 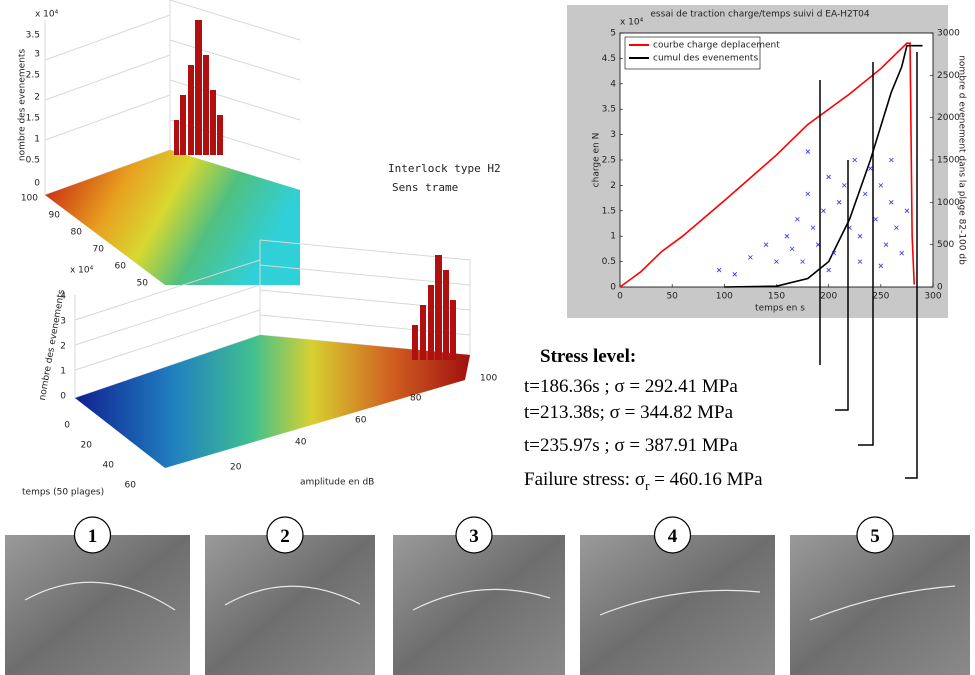 I want to click on connector, so click(x=868, y=265).